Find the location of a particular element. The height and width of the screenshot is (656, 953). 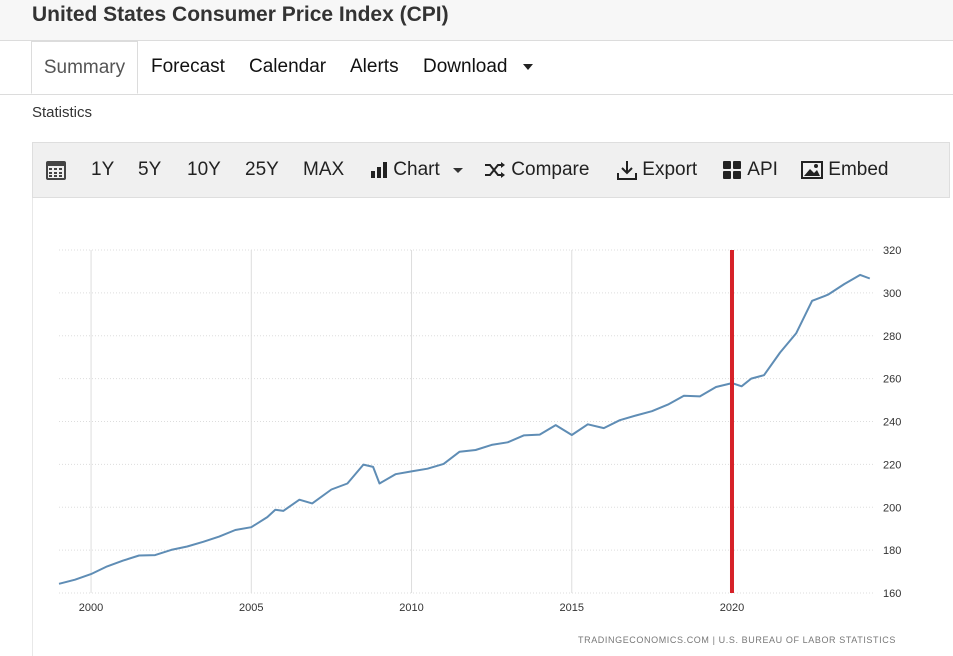

tab-summary: Summary is located at coordinates (84, 67).